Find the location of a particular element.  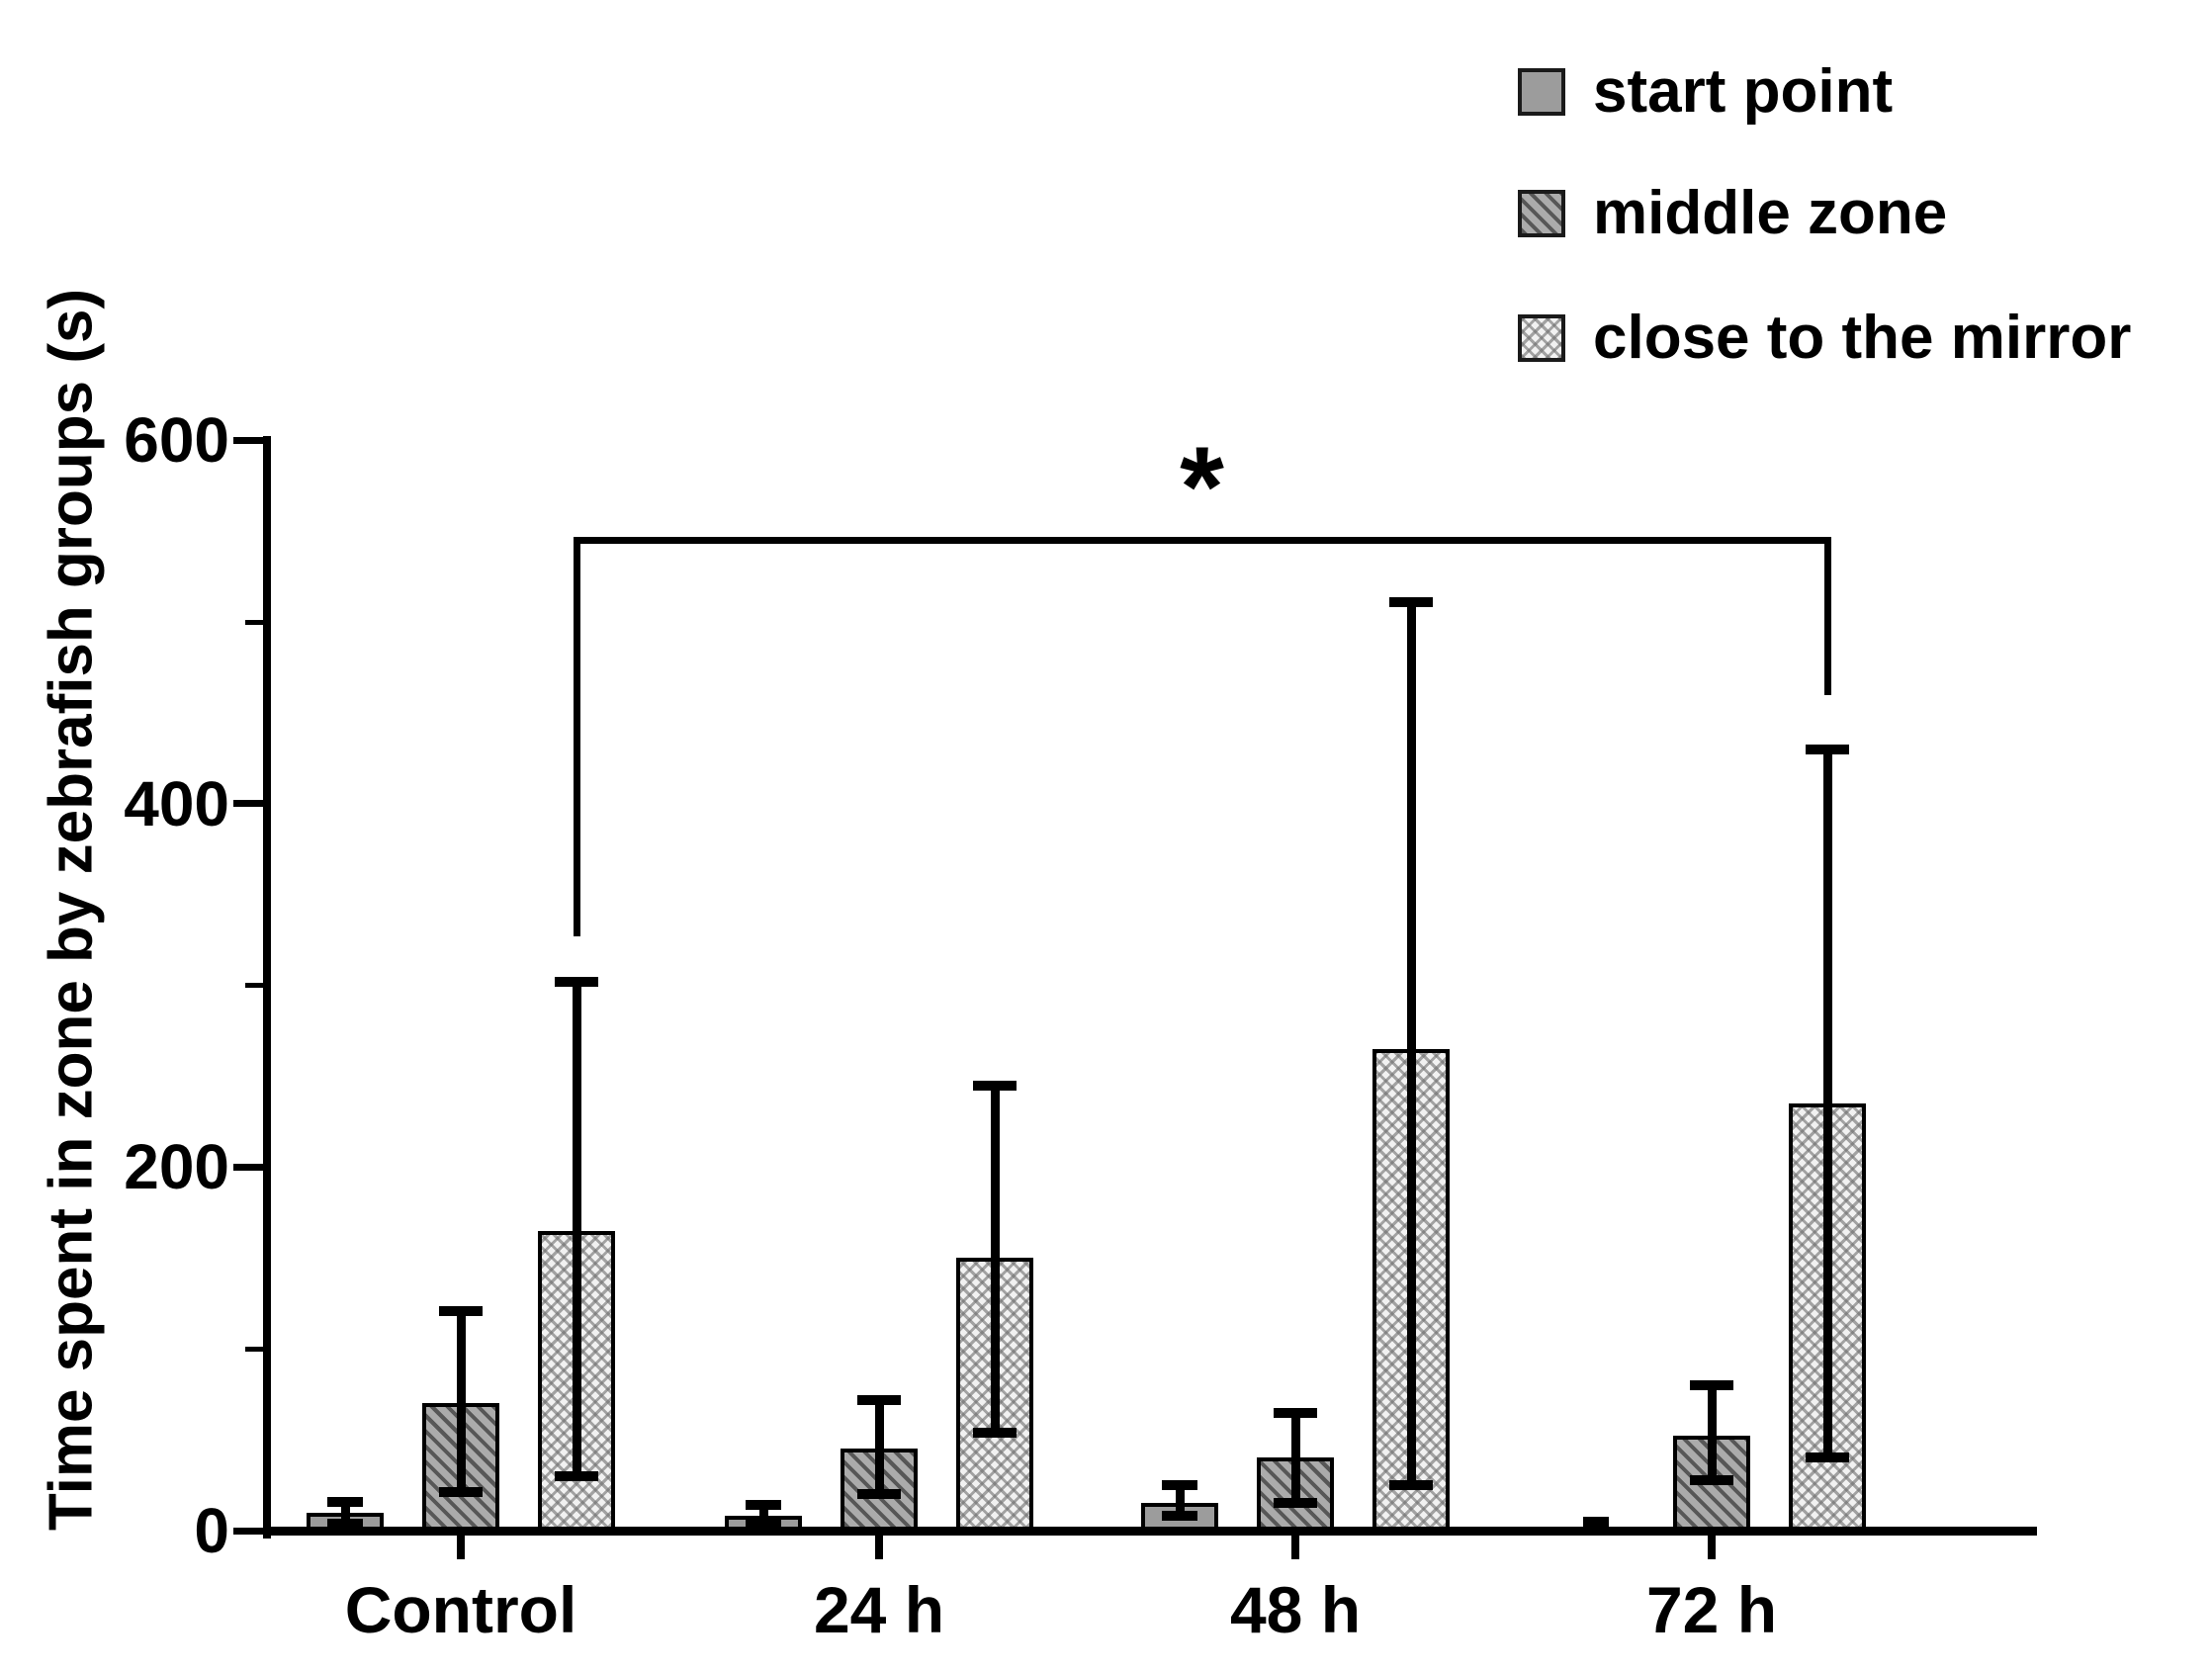

y-tick-label: 0 is located at coordinates (212, 1530).